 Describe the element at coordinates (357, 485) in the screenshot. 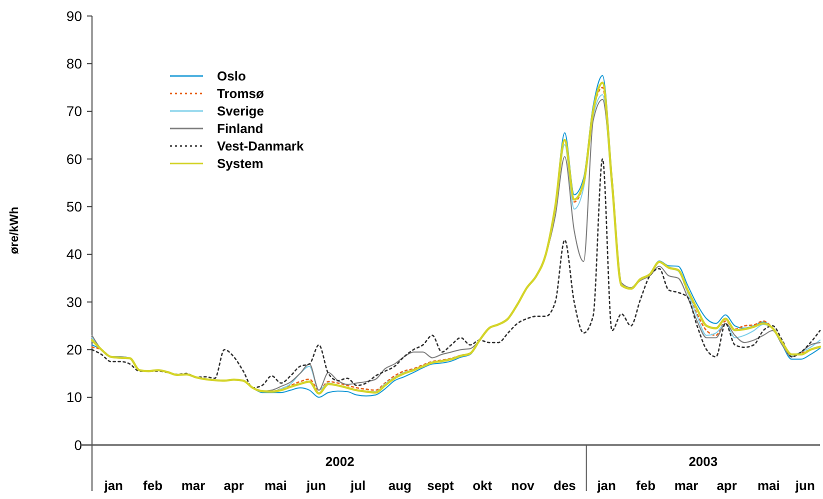

I see `x-tick-label: jul` at that location.